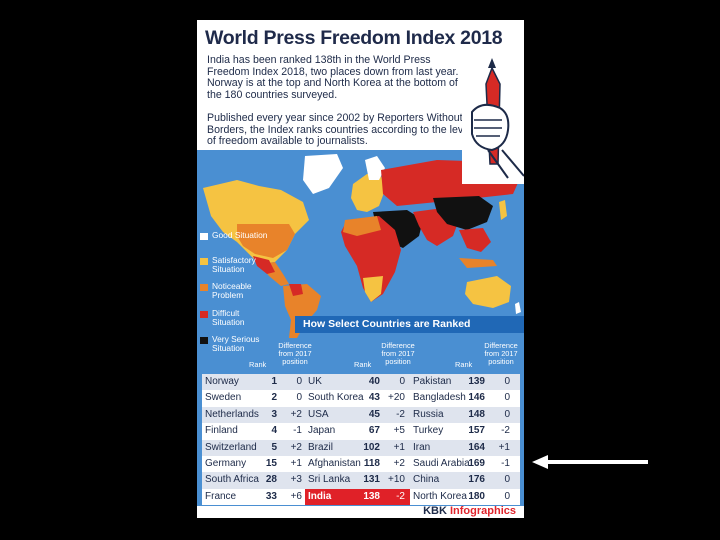 This screenshot has width=720, height=540. Describe the element at coordinates (361, 447) in the screenshot. I see `table-row: Switzerland 5 +2 Brazil 102 +1 Iran 164 +1` at that location.